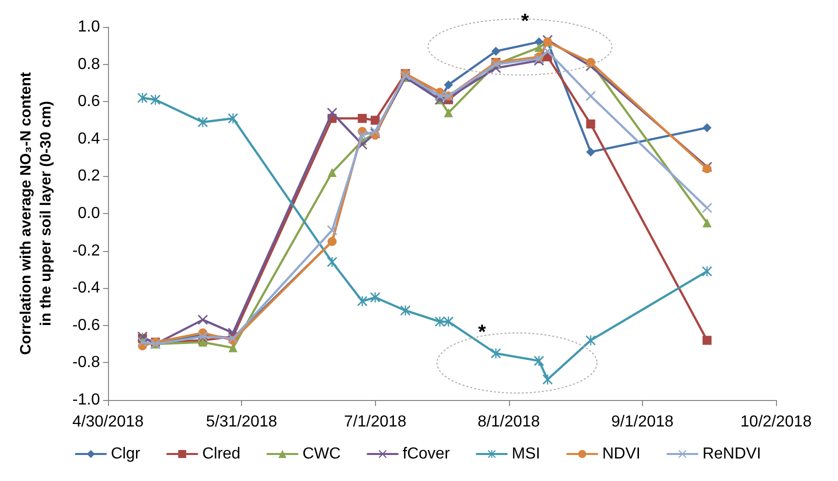  I want to click on legend-label: CWC, so click(321, 454).